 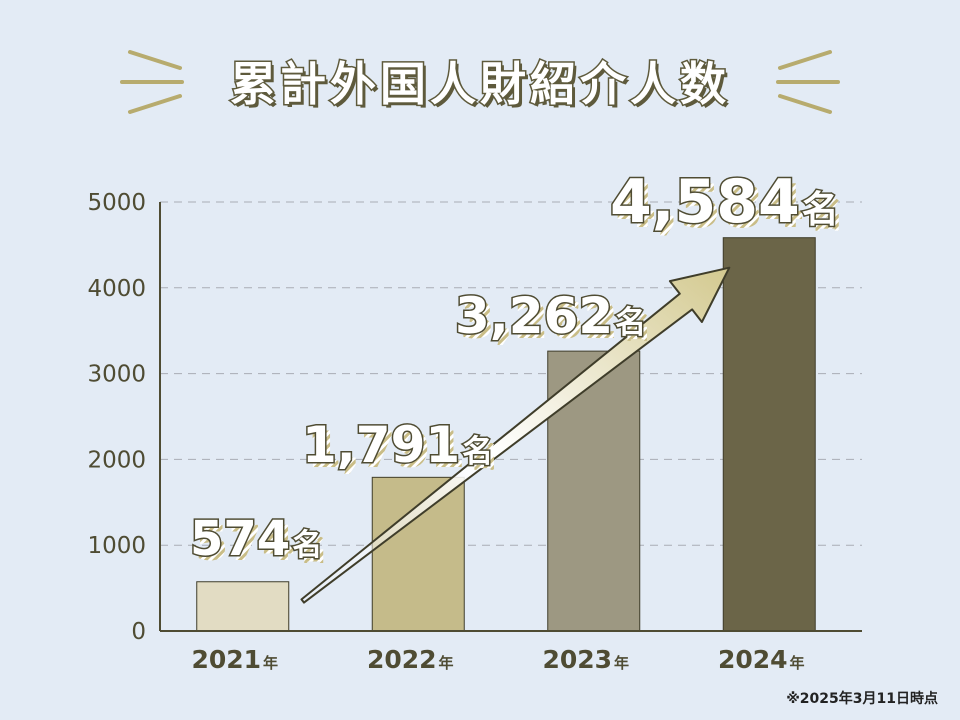 I want to click on value-label-text: 4,584名, so click(x=724, y=202).